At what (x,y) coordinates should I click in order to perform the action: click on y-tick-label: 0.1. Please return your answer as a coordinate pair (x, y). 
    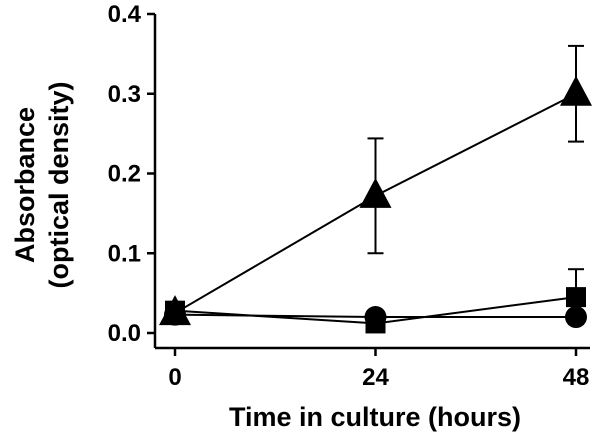
    Looking at the image, I should click on (124, 253).